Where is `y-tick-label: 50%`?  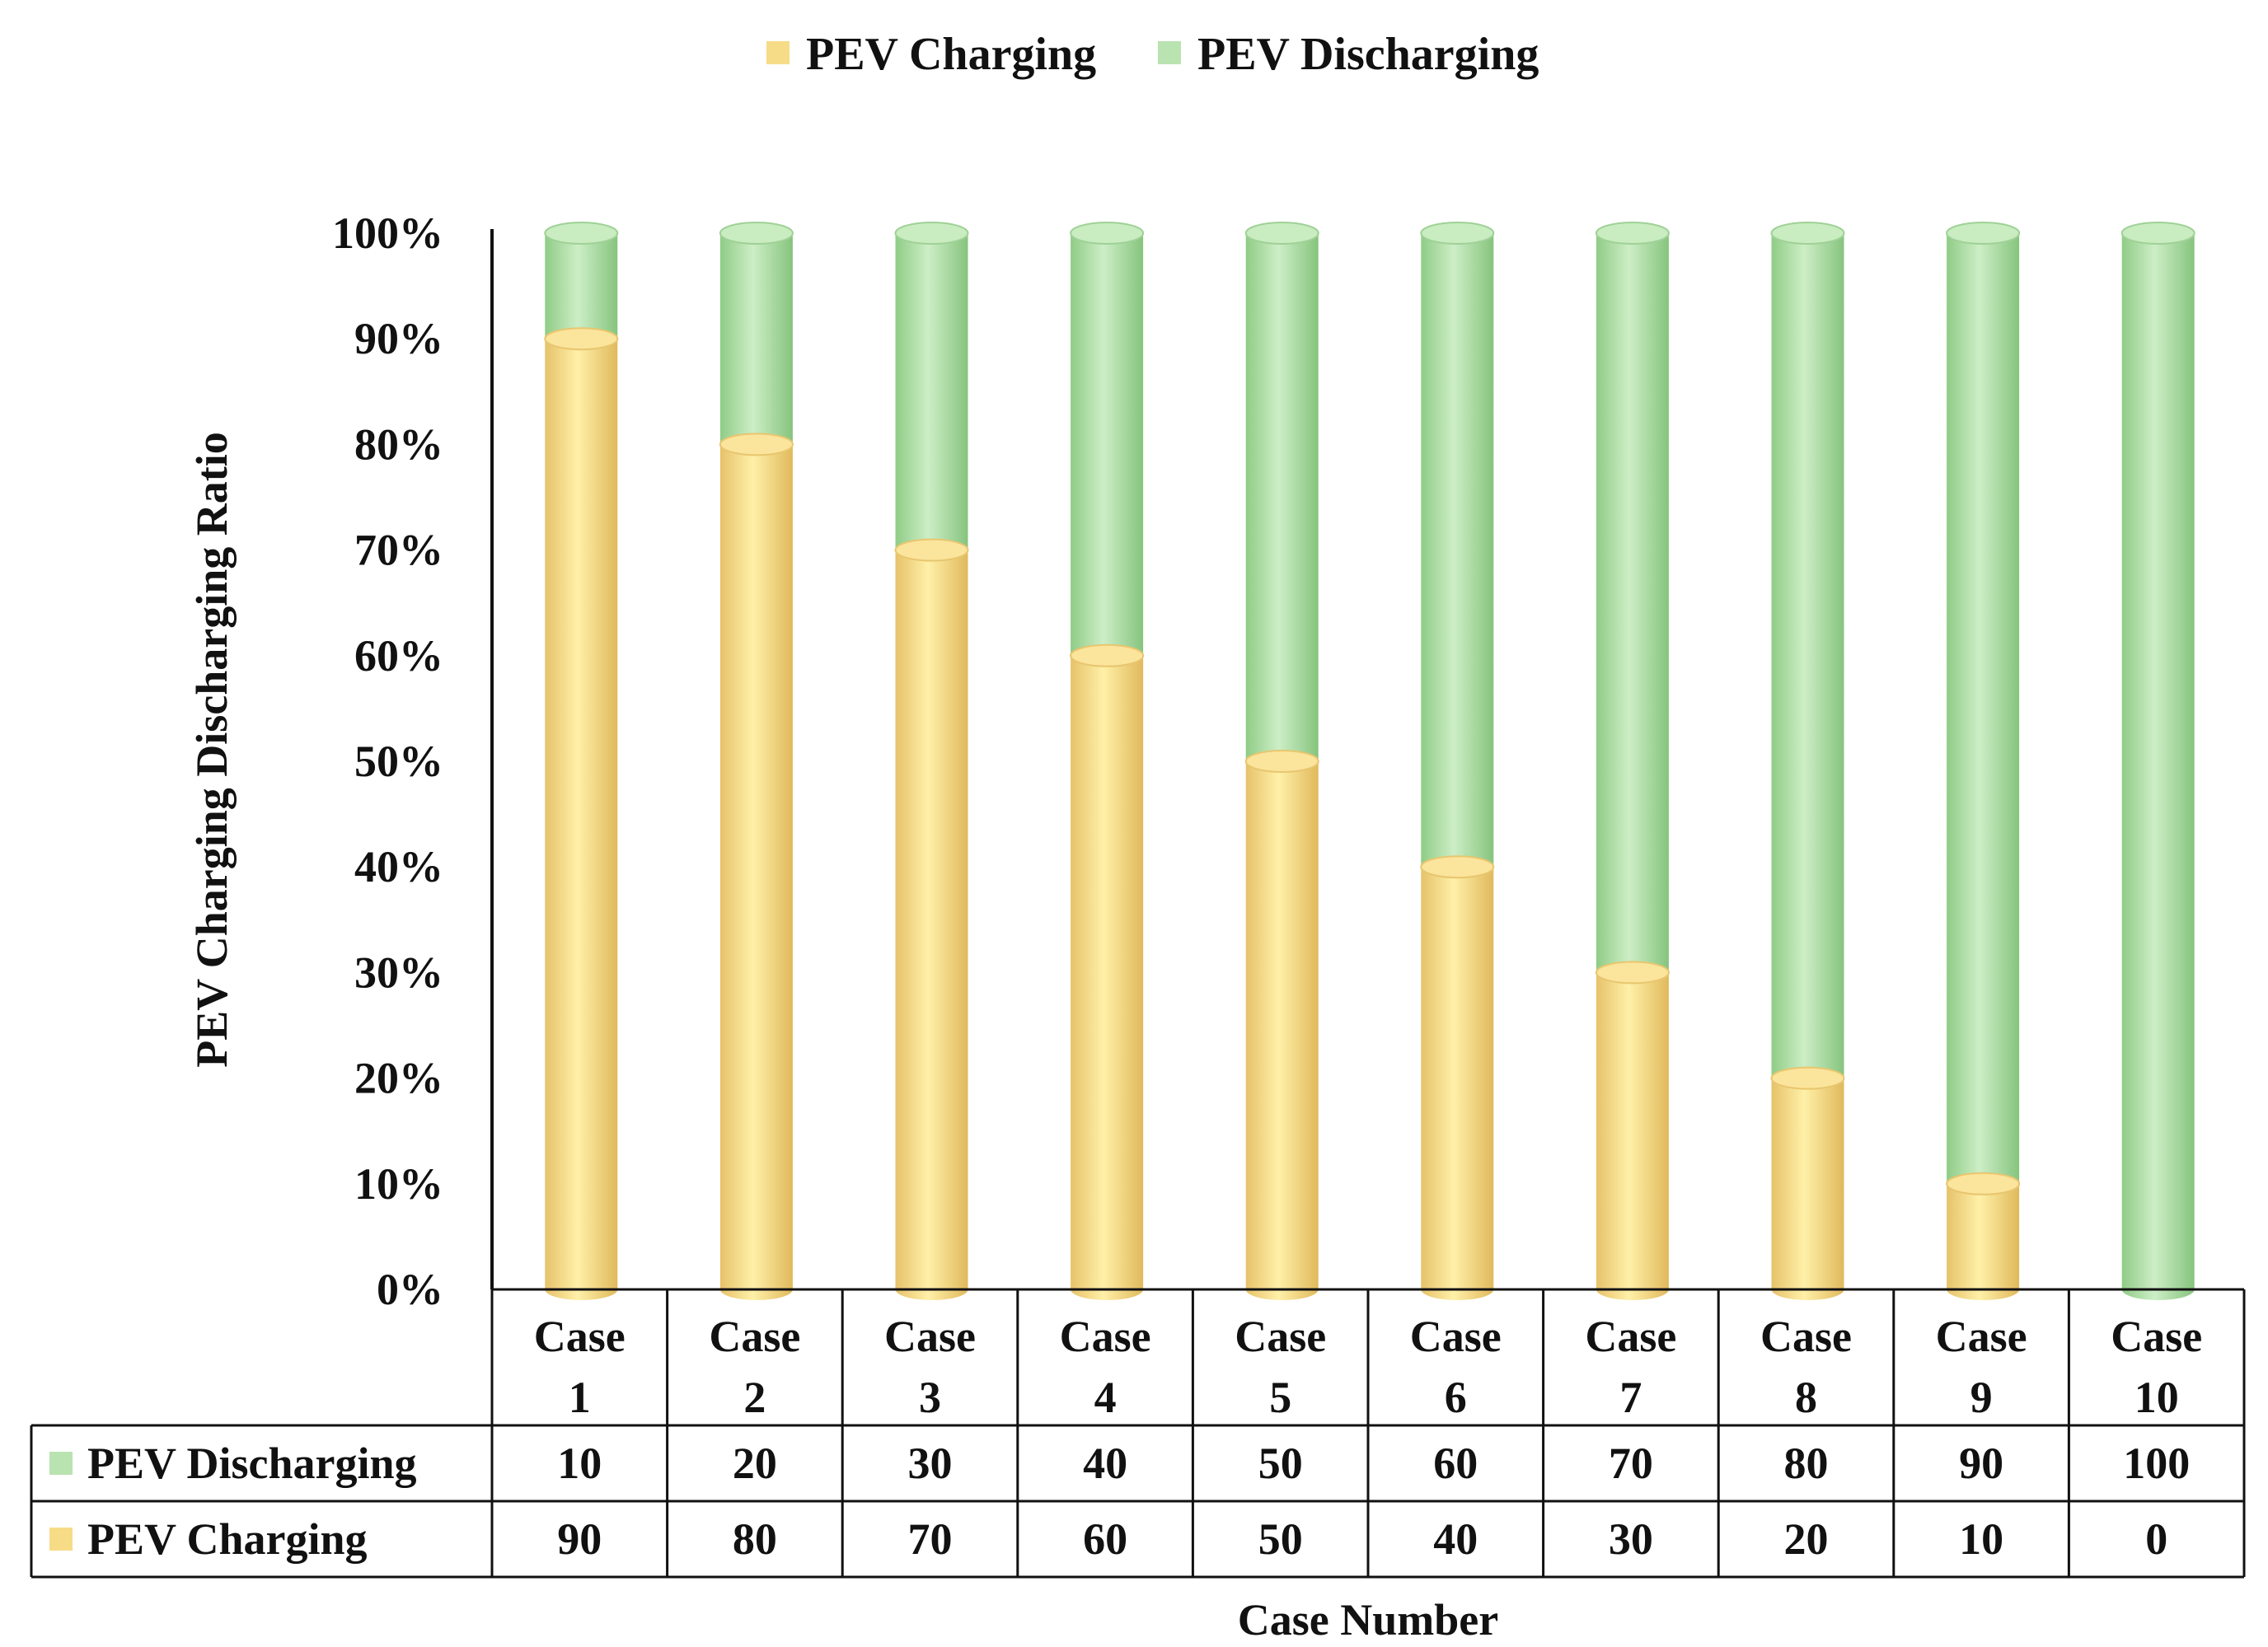 y-tick-label: 50% is located at coordinates (398, 761).